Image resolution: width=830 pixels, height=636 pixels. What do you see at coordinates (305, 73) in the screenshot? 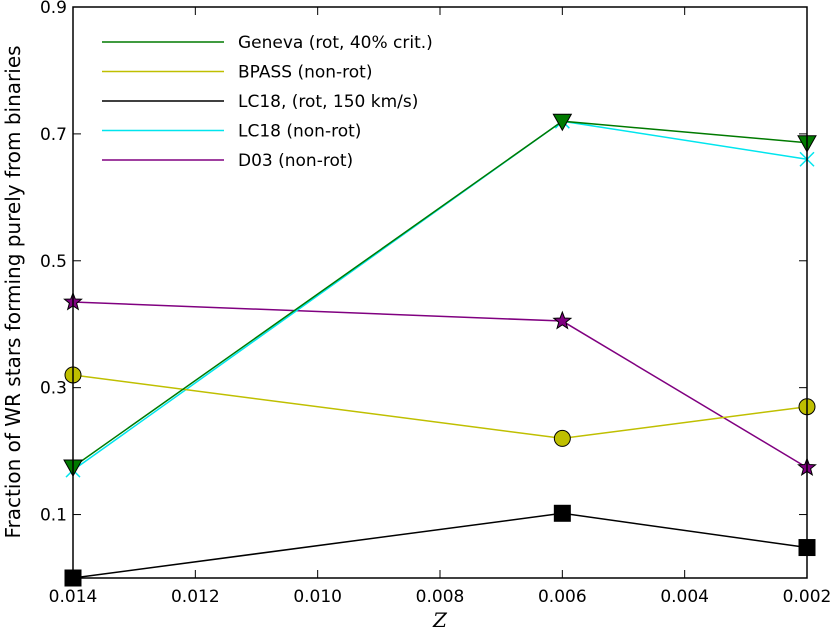
I see `legend-label: BPASS (non-rot)` at bounding box center [305, 73].